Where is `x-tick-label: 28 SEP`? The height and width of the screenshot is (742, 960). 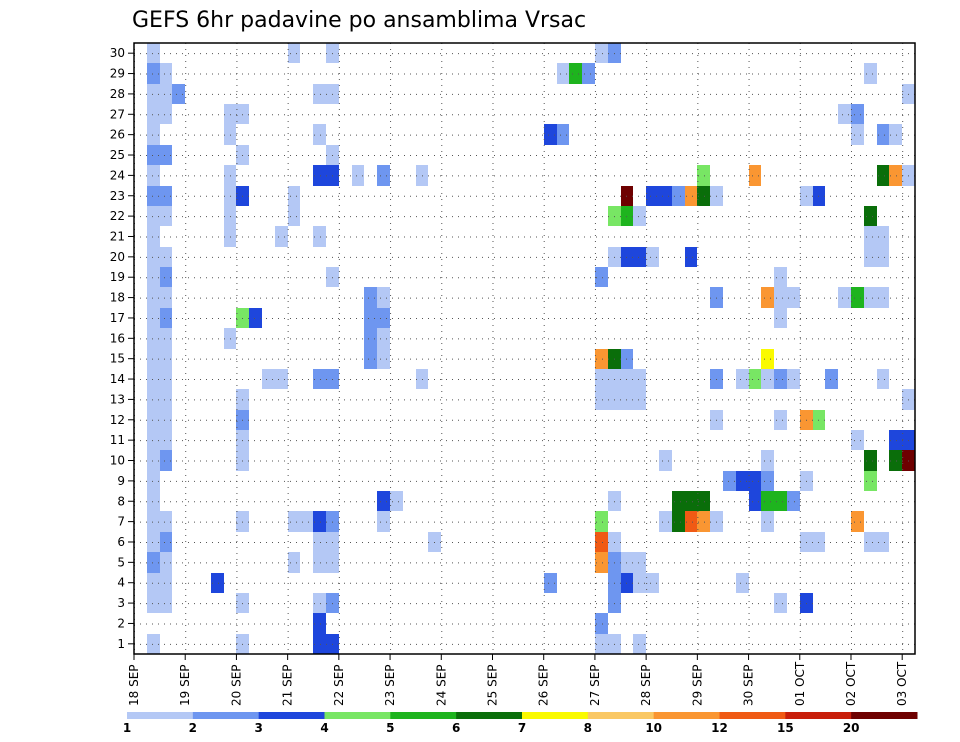 x-tick-label: 28 SEP is located at coordinates (646, 685).